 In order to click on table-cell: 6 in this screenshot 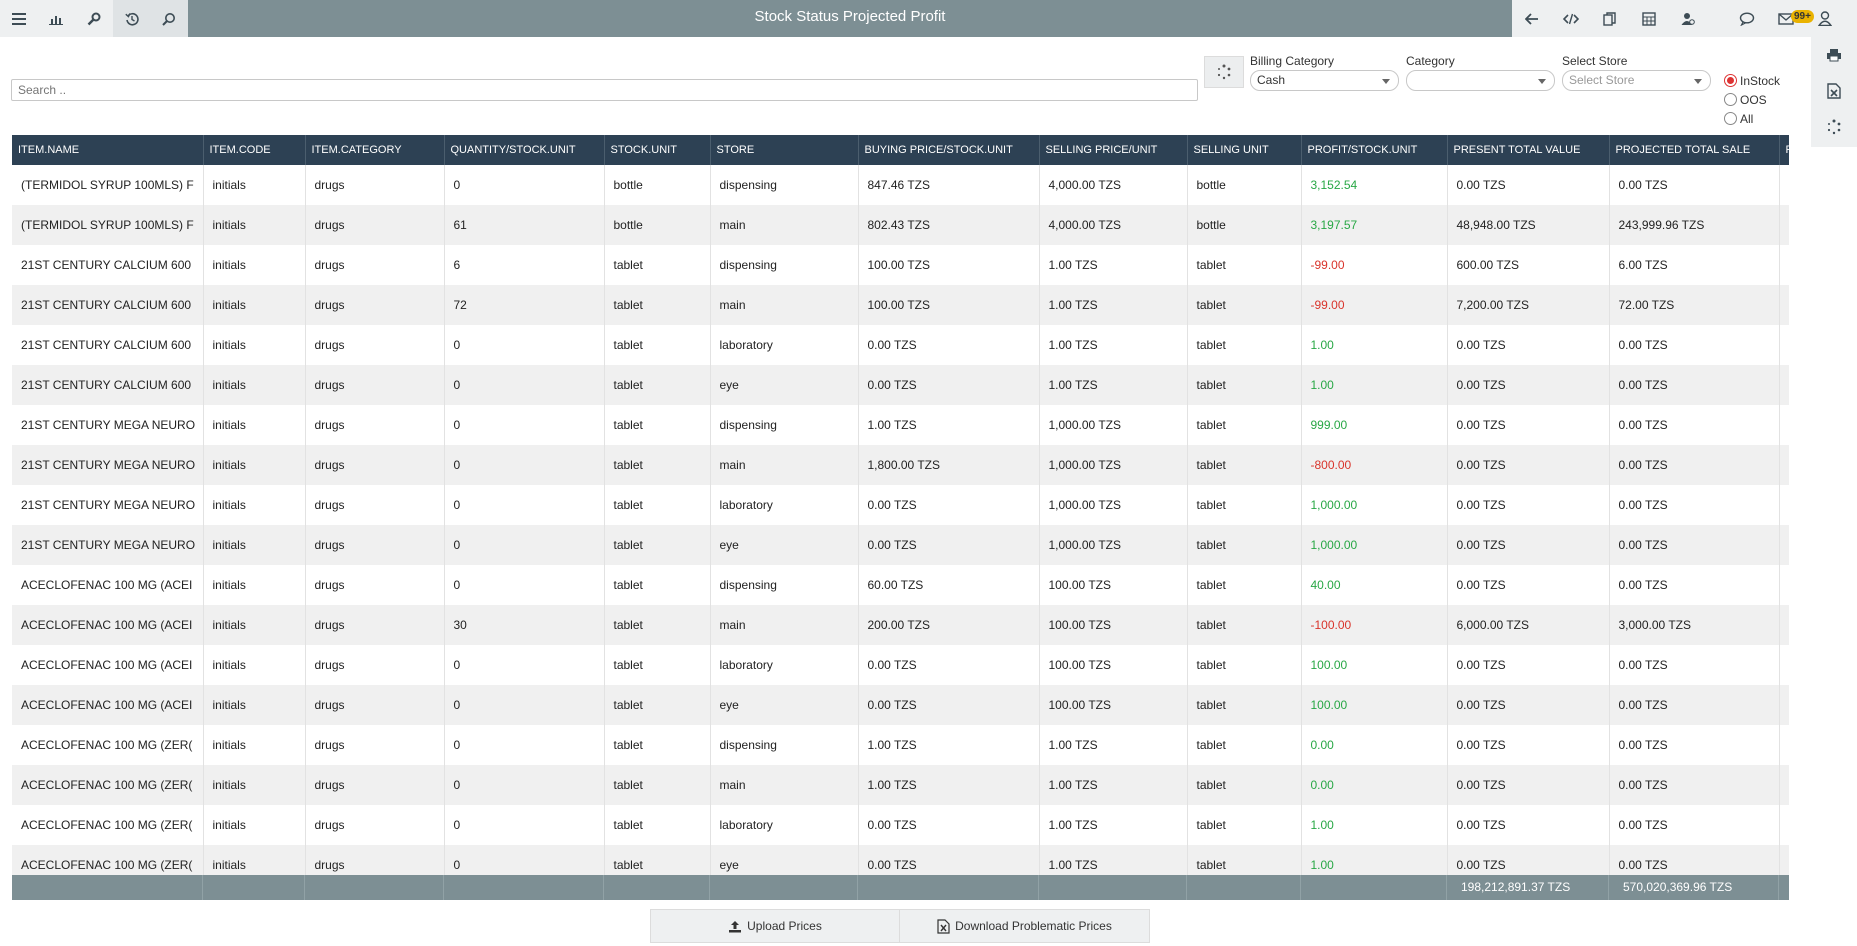, I will do `click(524, 265)`.